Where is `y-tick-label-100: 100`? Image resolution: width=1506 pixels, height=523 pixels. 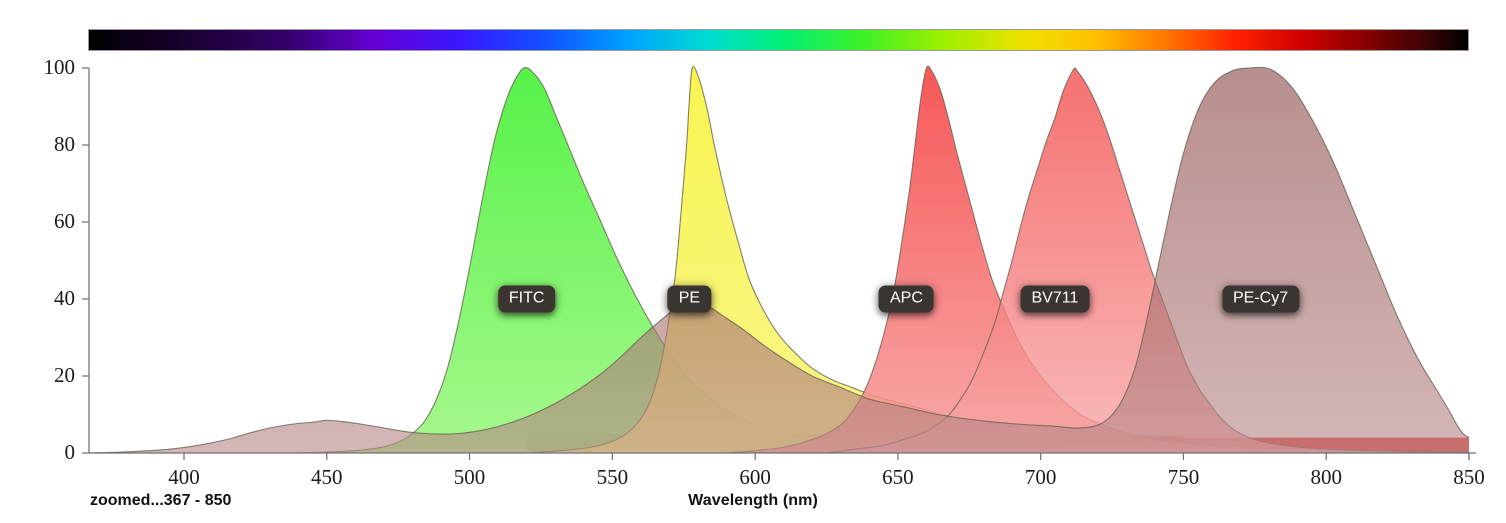
y-tick-label-100: 100 is located at coordinates (59, 67).